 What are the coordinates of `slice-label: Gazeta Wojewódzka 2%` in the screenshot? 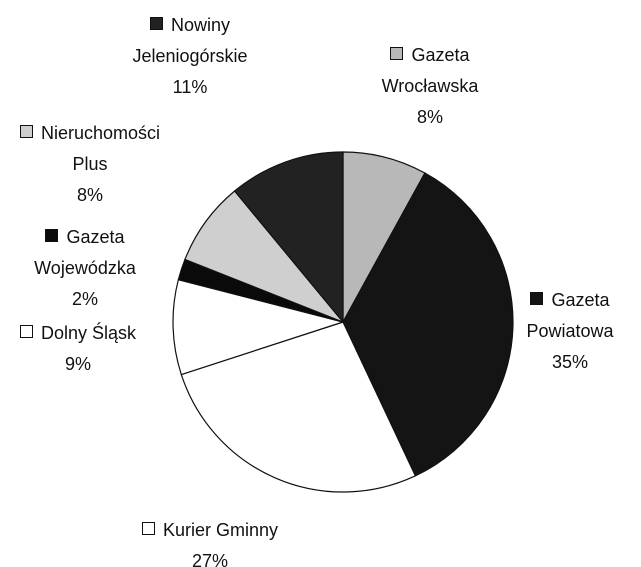 It's located at (85, 268).